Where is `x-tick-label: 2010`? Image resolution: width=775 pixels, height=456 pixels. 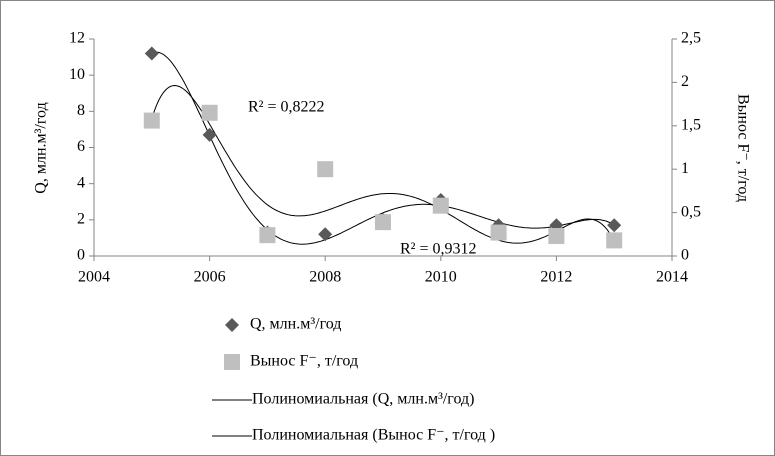 x-tick-label: 2010 is located at coordinates (441, 277).